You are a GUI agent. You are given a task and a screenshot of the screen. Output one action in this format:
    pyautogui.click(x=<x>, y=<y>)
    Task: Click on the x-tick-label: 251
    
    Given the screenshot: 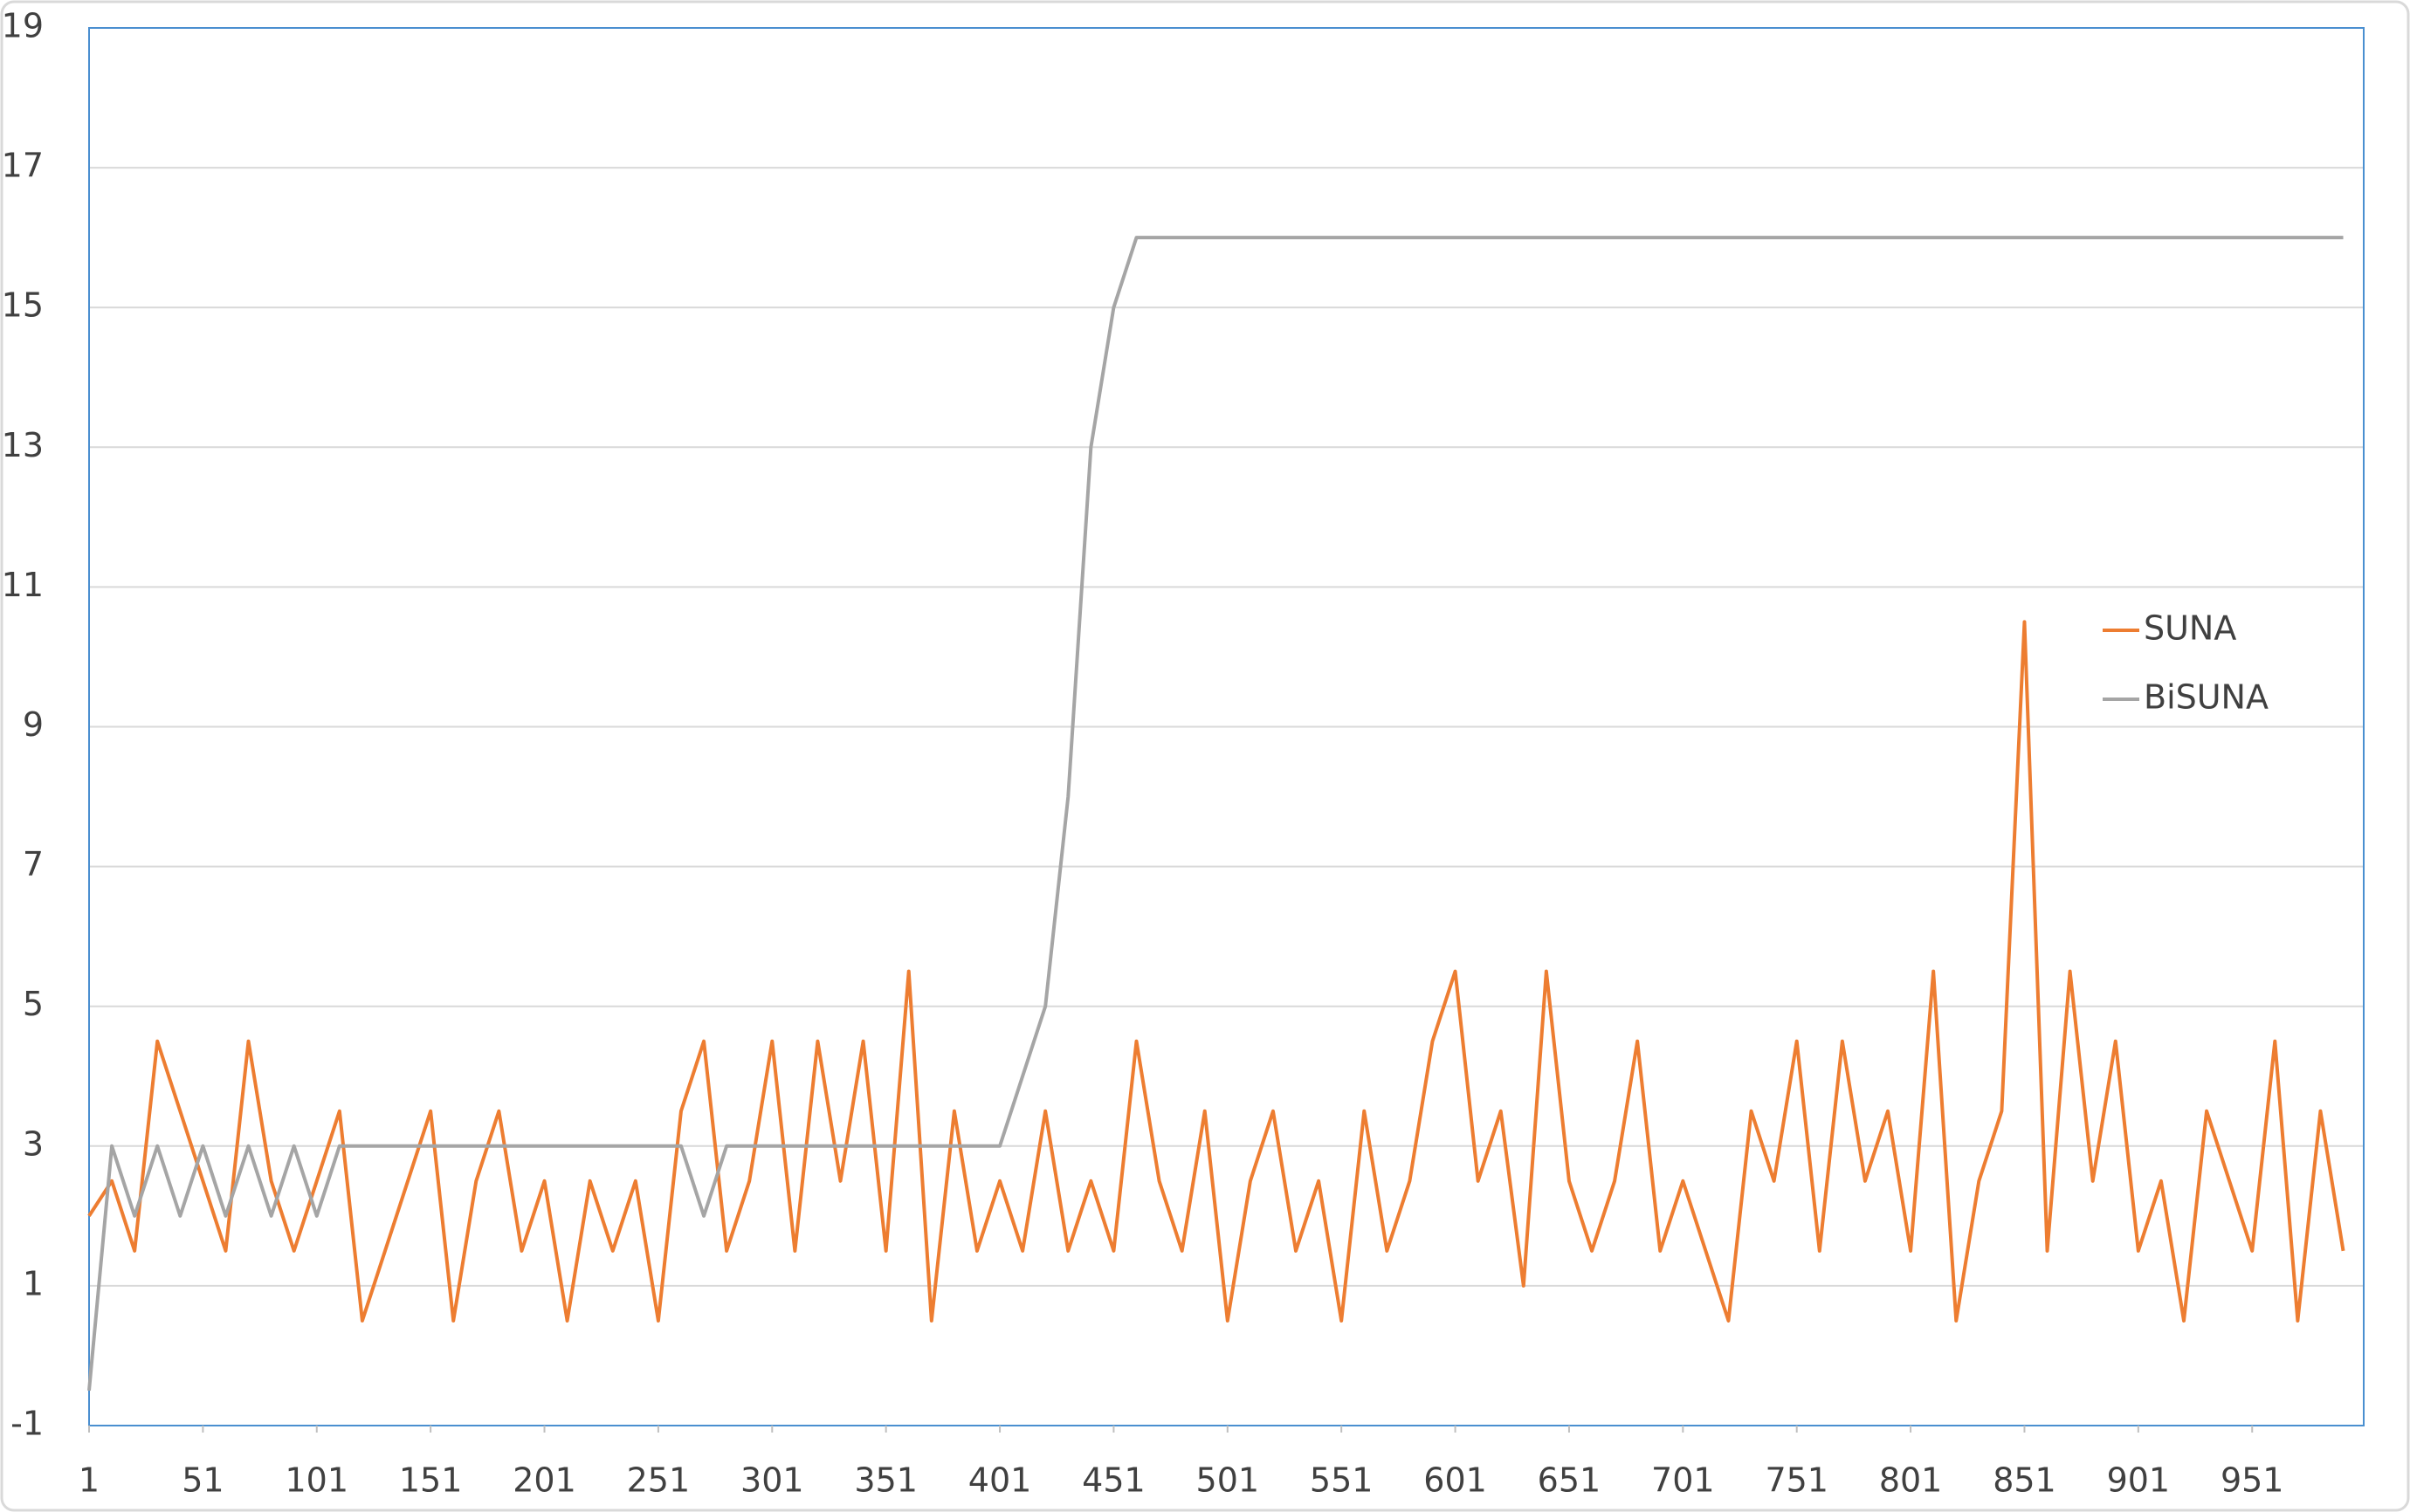 What is the action you would take?
    pyautogui.click(x=659, y=1480)
    